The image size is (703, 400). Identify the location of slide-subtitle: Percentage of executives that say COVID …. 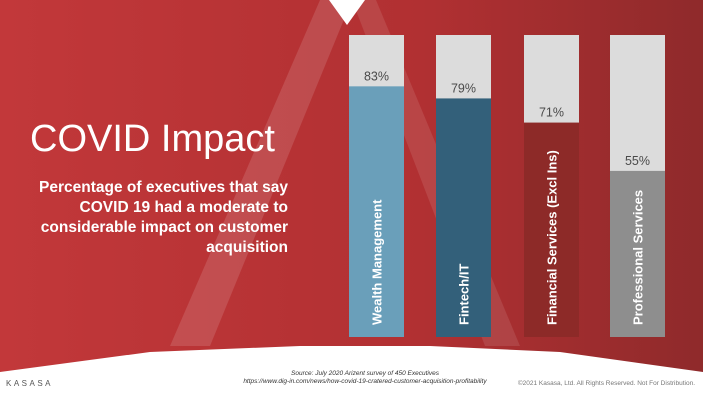
(163, 217).